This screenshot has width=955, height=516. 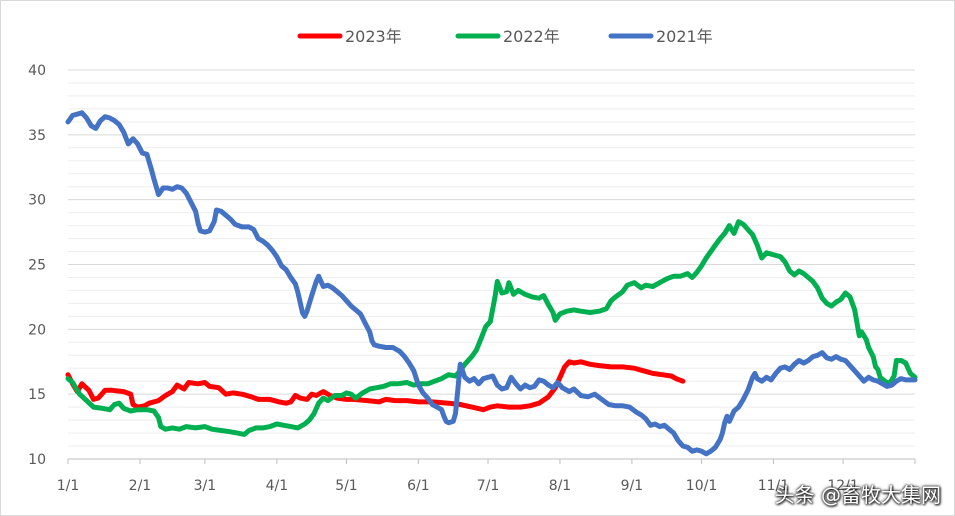 What do you see at coordinates (37, 395) in the screenshot?
I see `y-tick-label: 15` at bounding box center [37, 395].